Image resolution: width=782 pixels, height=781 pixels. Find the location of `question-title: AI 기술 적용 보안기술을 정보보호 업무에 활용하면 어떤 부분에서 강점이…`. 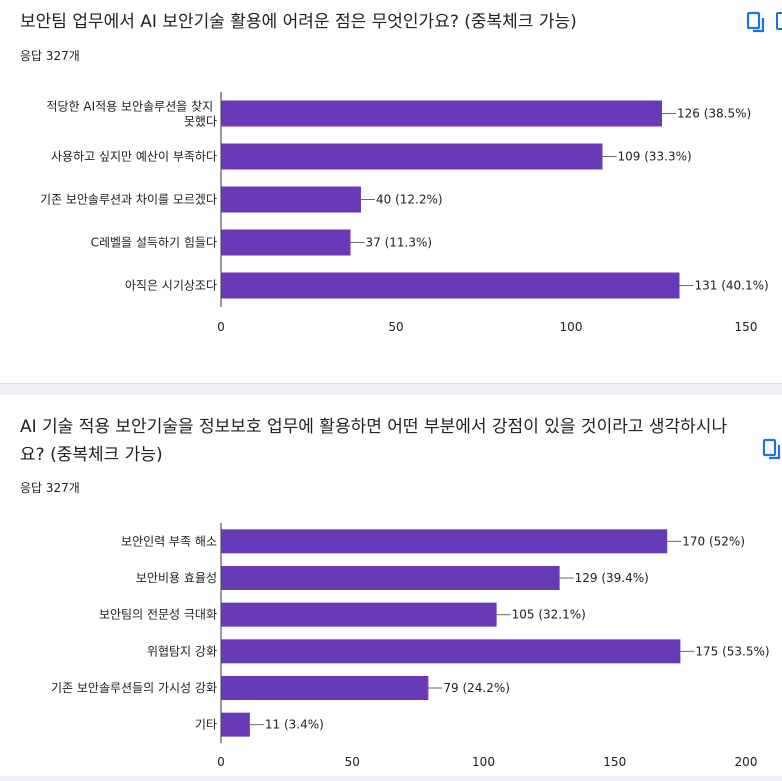

question-title: AI 기술 적용 보안기술을 정보보호 업무에 활용하면 어떤 부분에서 강점이… is located at coordinates (374, 441).